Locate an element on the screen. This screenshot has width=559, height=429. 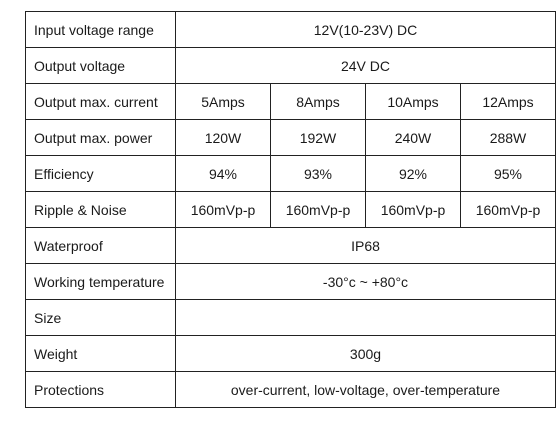
row-value: 93% is located at coordinates (318, 173).